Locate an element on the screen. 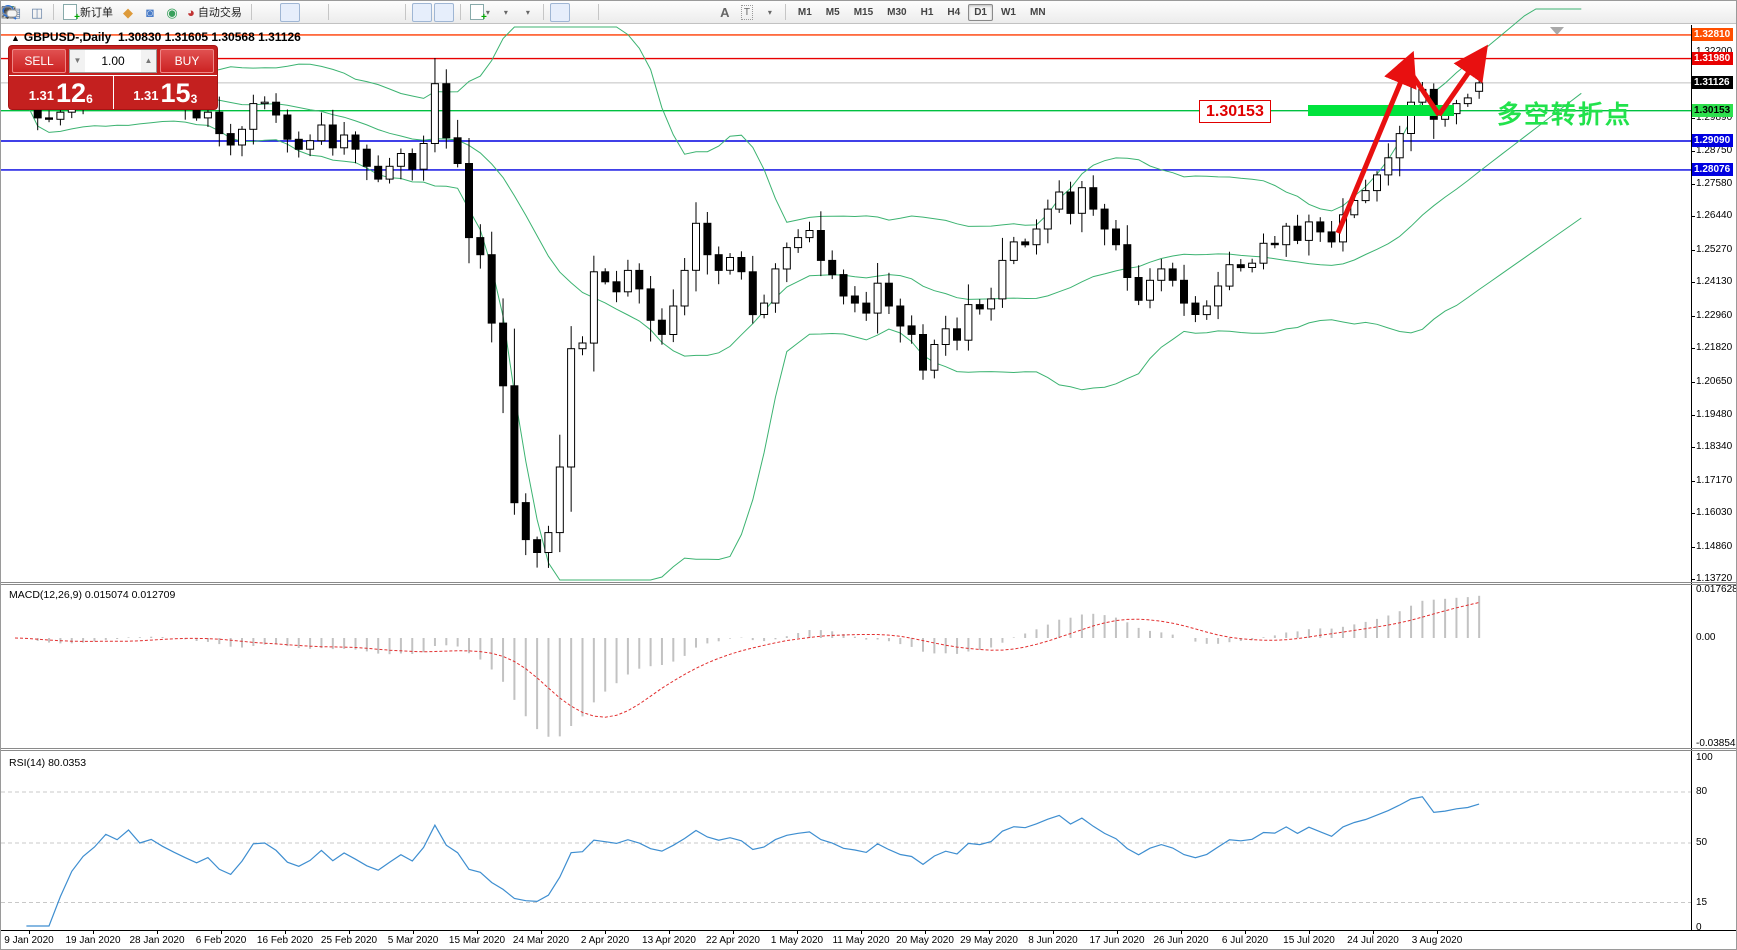 The image size is (1737, 950). line-chart-icon is located at coordinates (161, 12).